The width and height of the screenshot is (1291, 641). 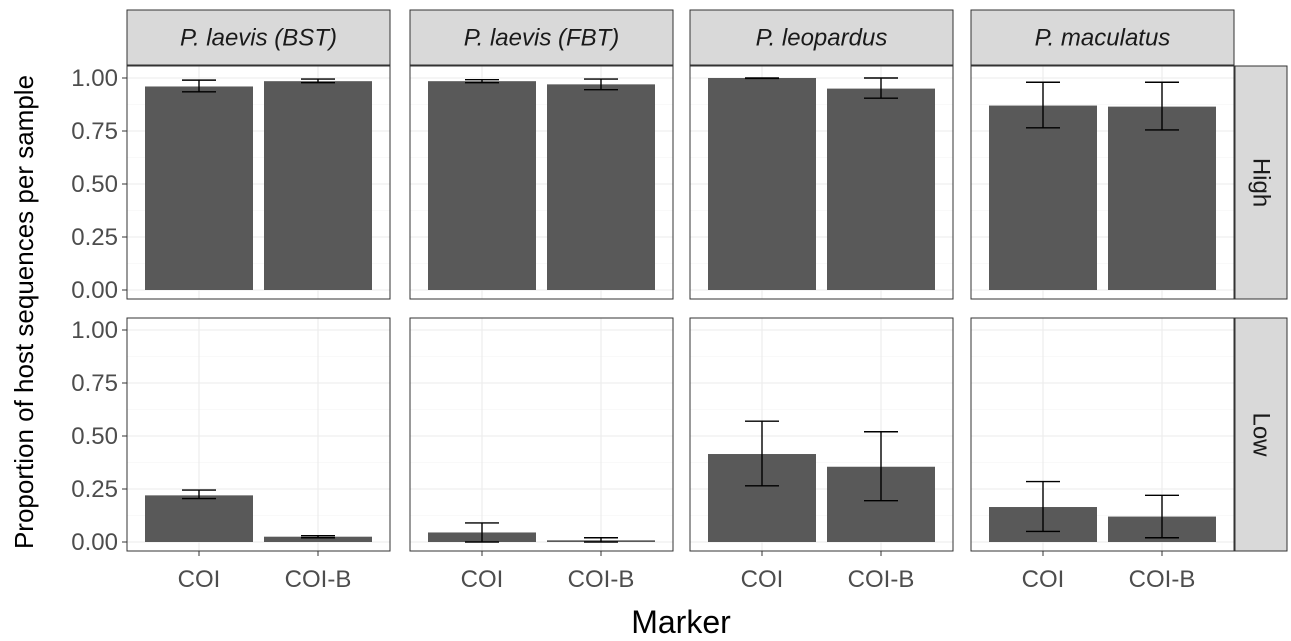 I want to click on column-strip-label-p-laevis-bst: P. laevis (BST), so click(x=258, y=38).